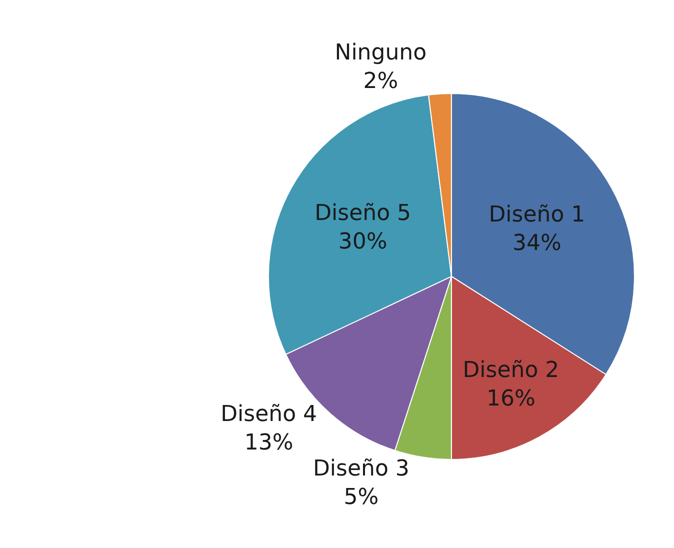  Describe the element at coordinates (269, 414) in the screenshot. I see `slice-label: Diseño 4` at that location.